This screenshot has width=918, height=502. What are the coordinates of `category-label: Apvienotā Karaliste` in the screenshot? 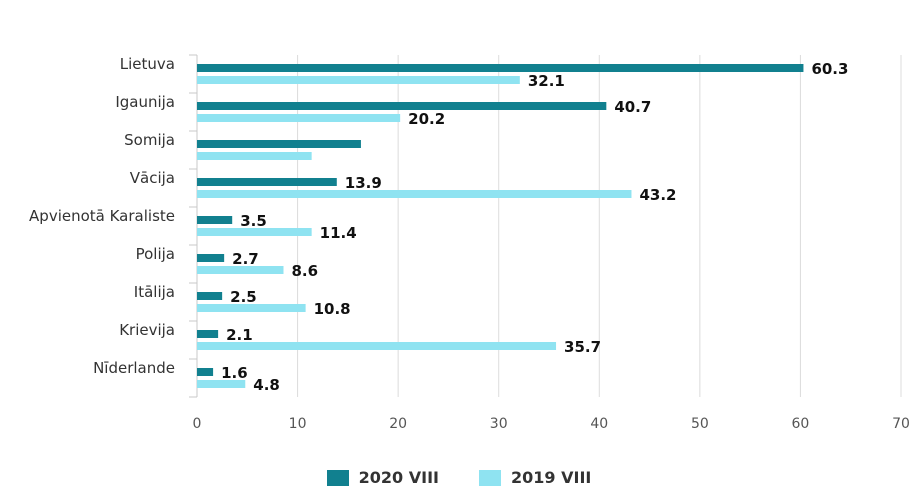 It's located at (102, 216).